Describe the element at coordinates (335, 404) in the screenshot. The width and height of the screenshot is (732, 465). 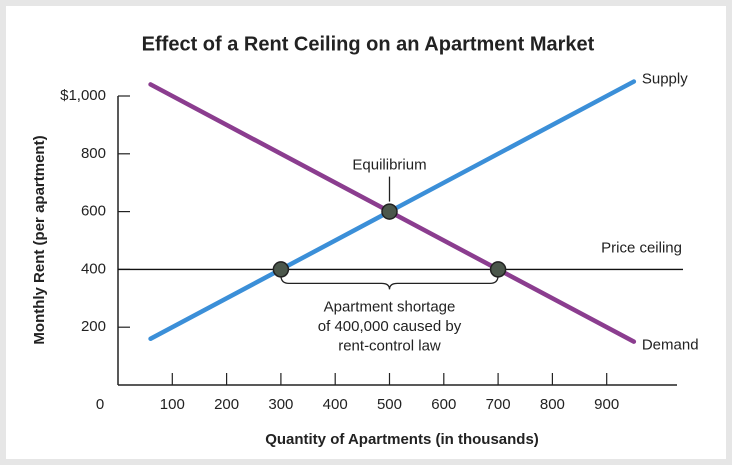
I see `x-tick-label: 400` at that location.